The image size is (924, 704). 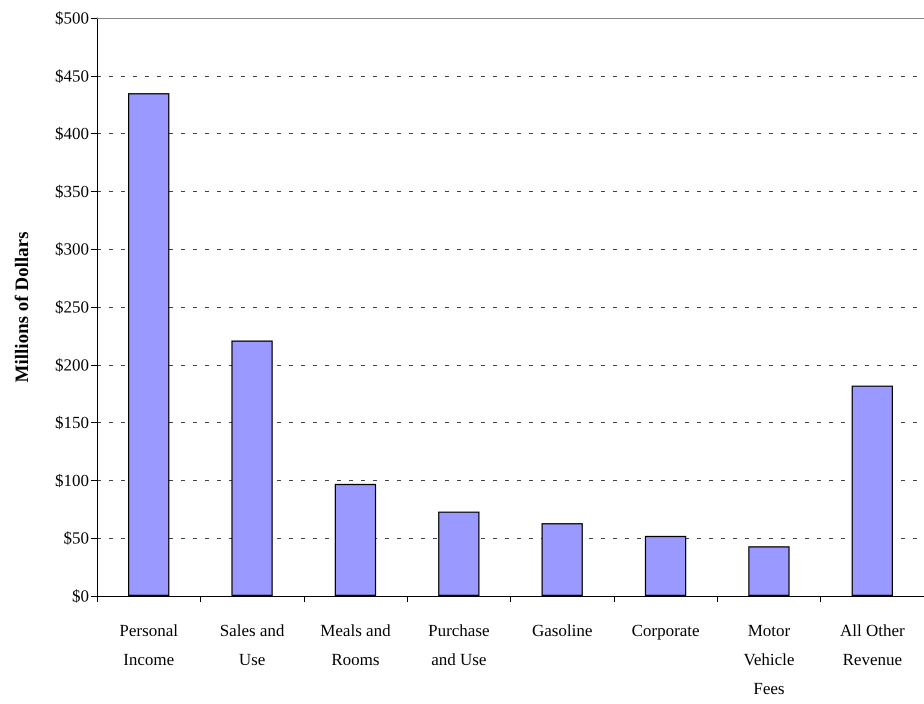 I want to click on x-tick-label: Corporate, so click(x=666, y=630).